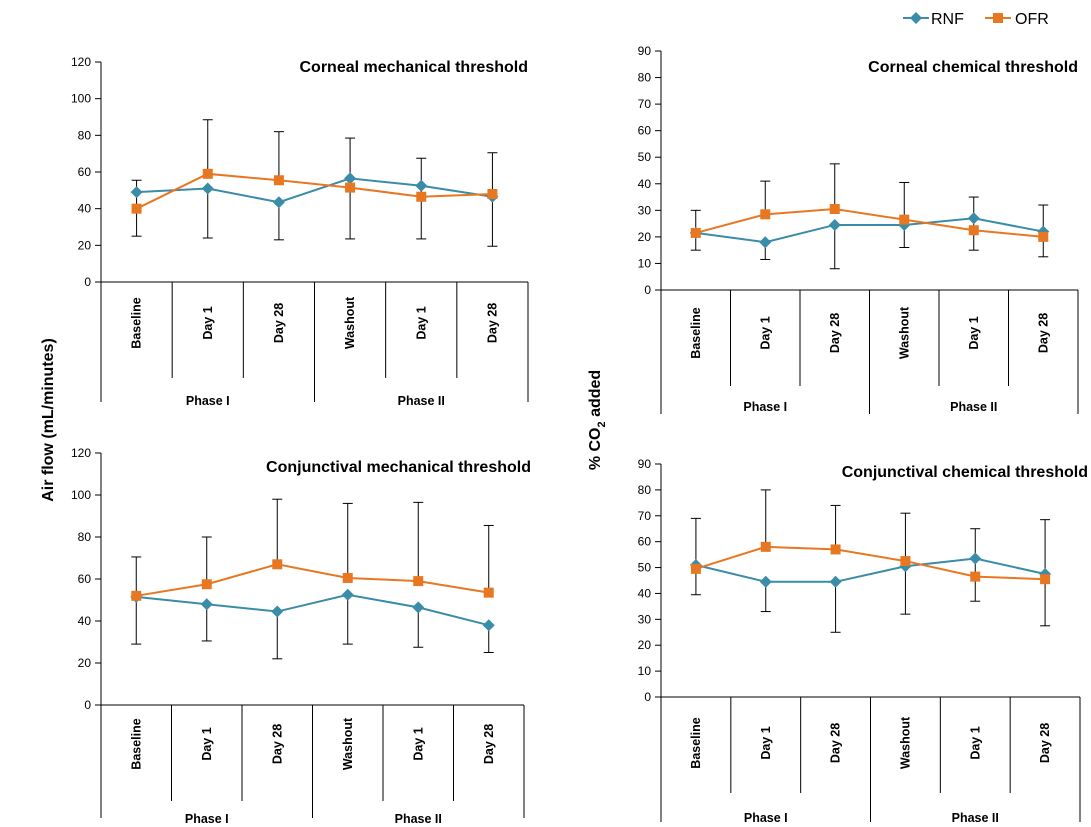  Describe the element at coordinates (602, 424) in the screenshot. I see `right-y-axis-label-subscript: 2` at that location.